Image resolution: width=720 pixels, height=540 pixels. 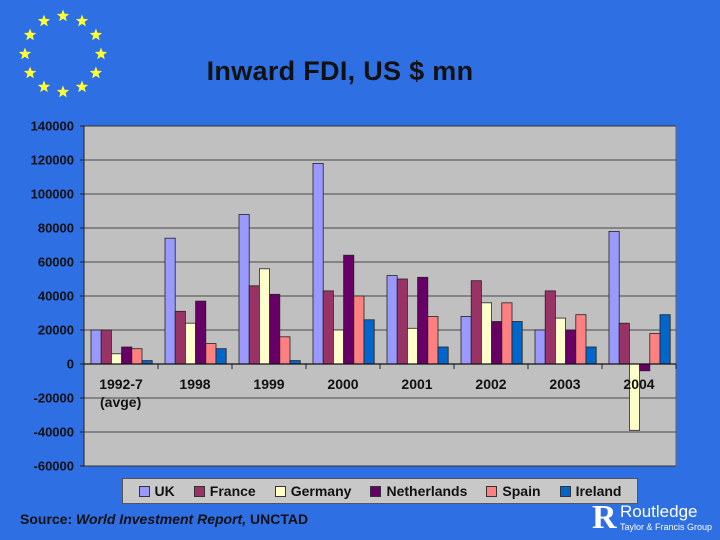 What do you see at coordinates (56, 228) in the screenshot?
I see `y-tick-label: 80000` at bounding box center [56, 228].